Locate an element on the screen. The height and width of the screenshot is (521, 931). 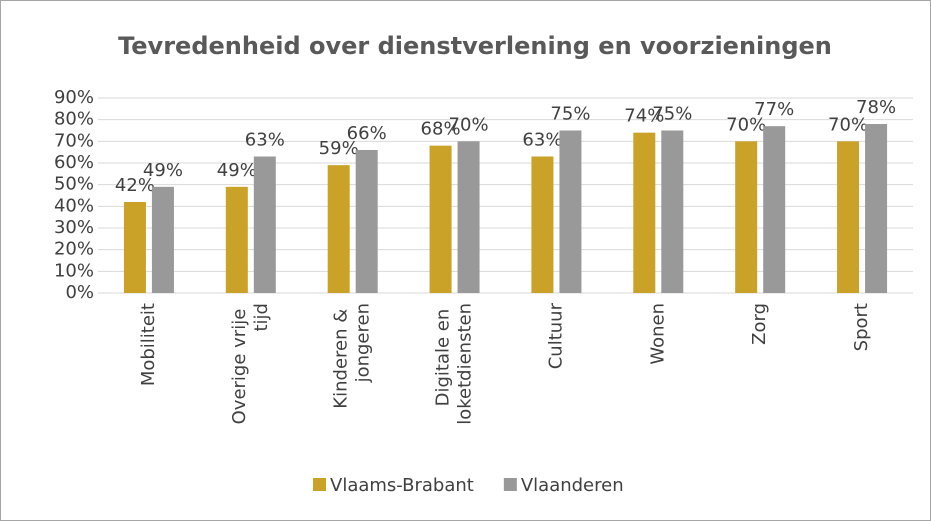
y-tick-label: 20% is located at coordinates (74, 249).